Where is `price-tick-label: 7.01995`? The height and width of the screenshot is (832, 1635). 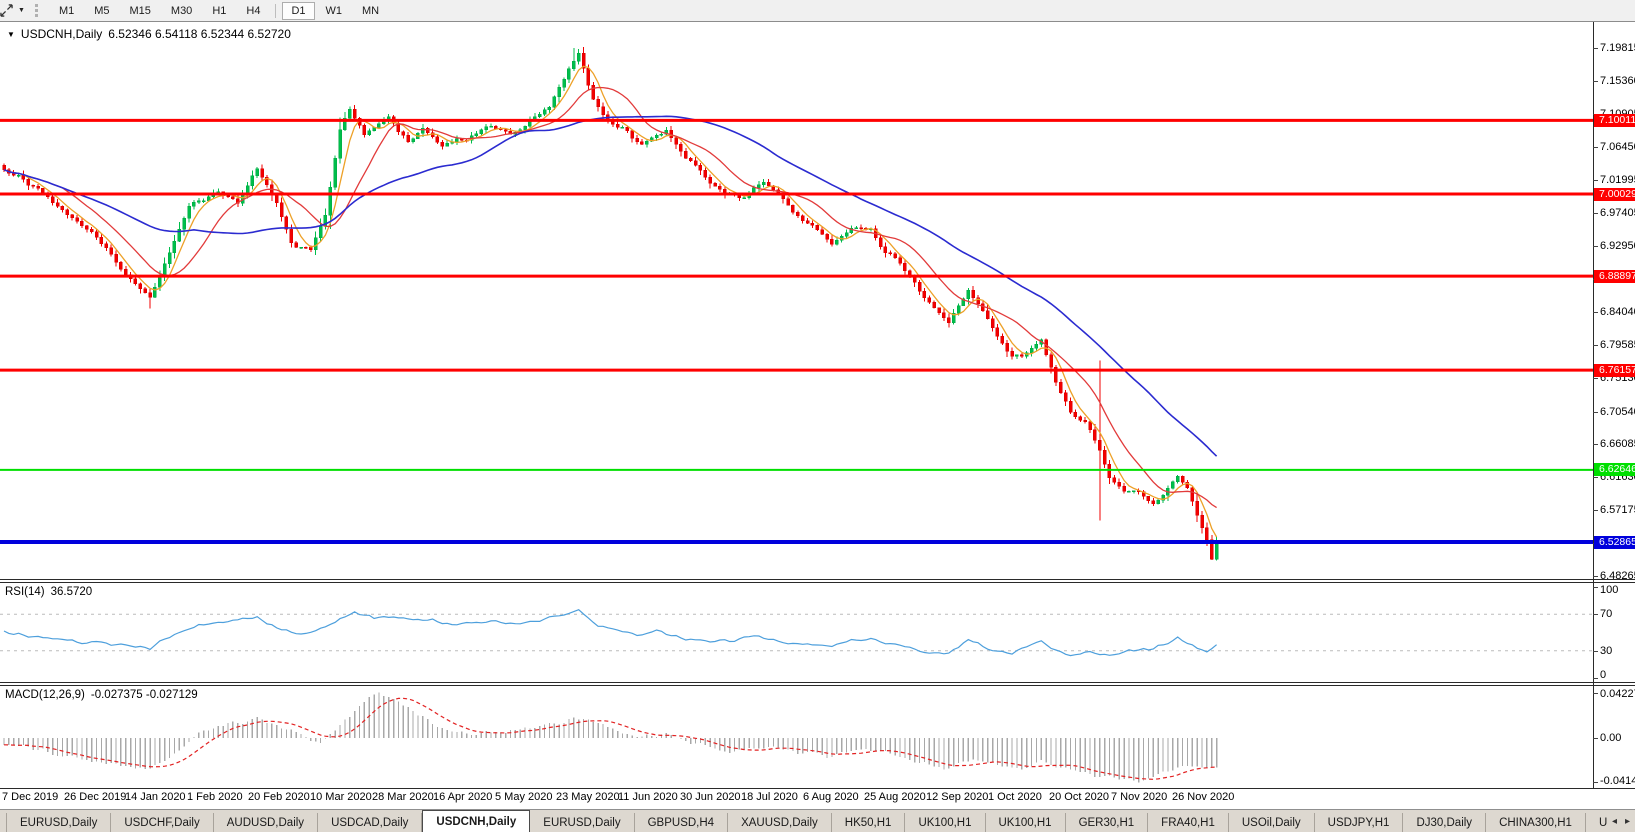 price-tick-label: 7.01995 is located at coordinates (1617, 180).